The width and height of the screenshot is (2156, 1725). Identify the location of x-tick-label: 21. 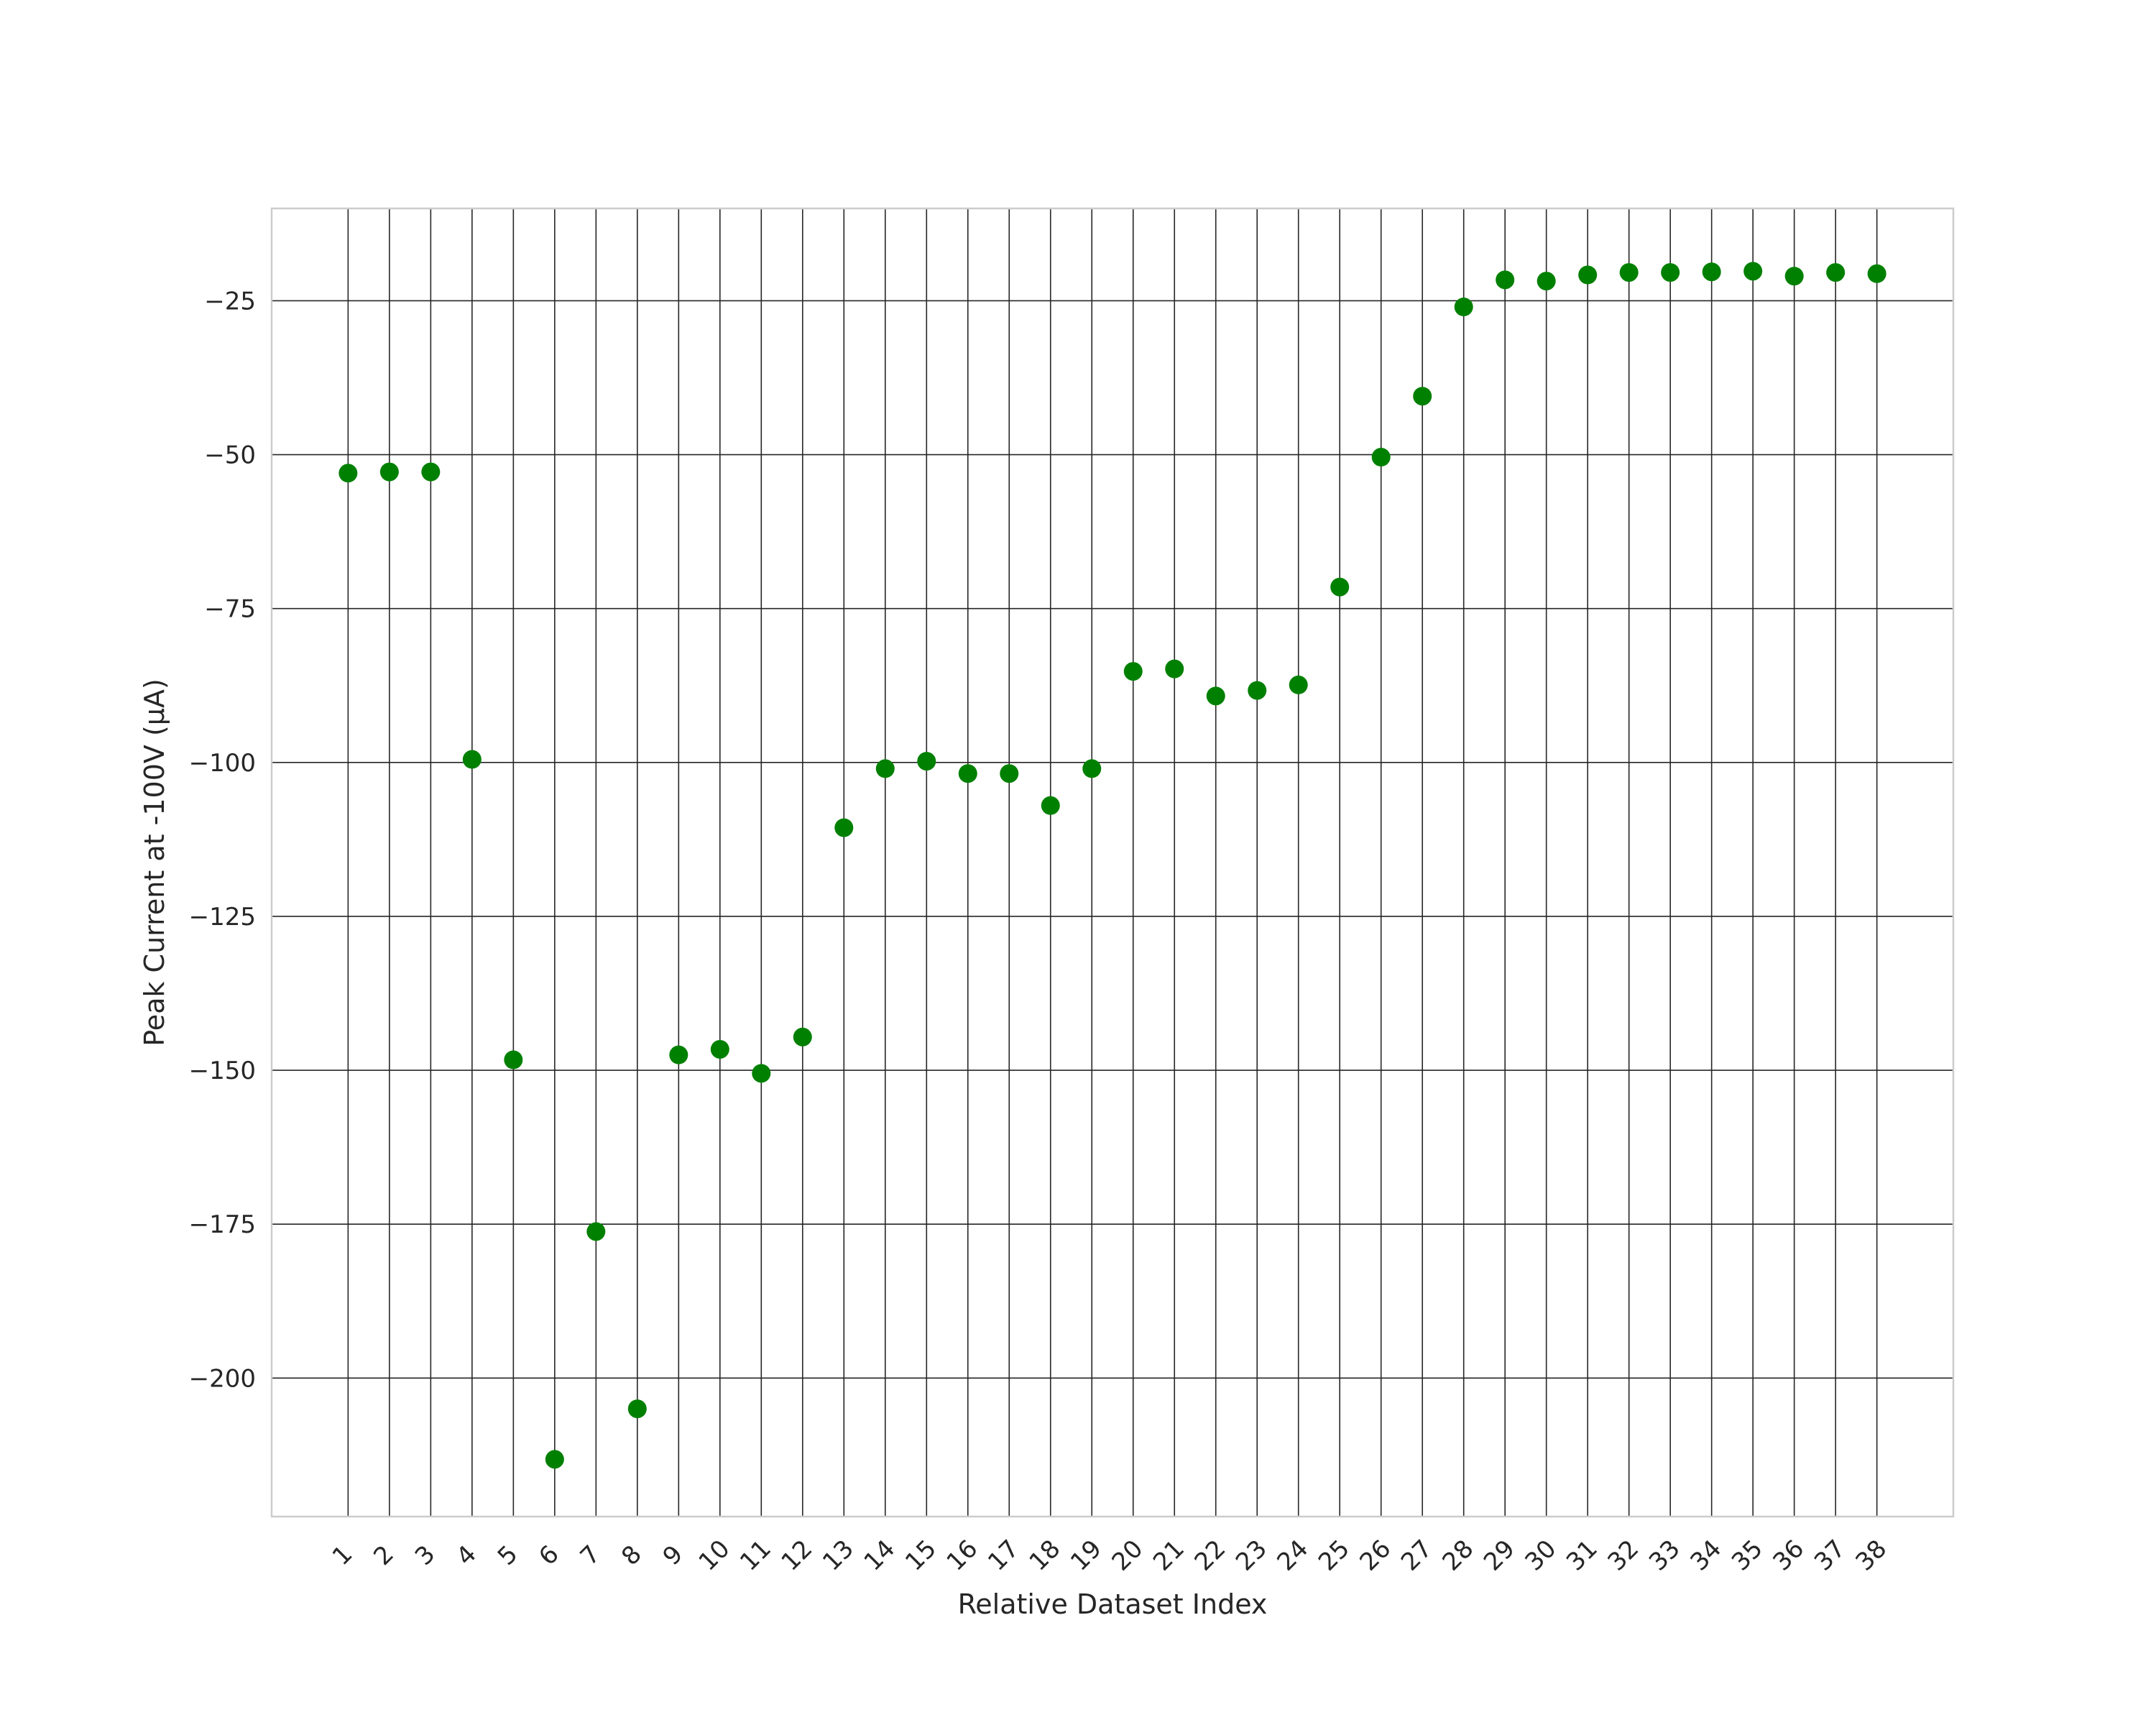
(1169, 1556).